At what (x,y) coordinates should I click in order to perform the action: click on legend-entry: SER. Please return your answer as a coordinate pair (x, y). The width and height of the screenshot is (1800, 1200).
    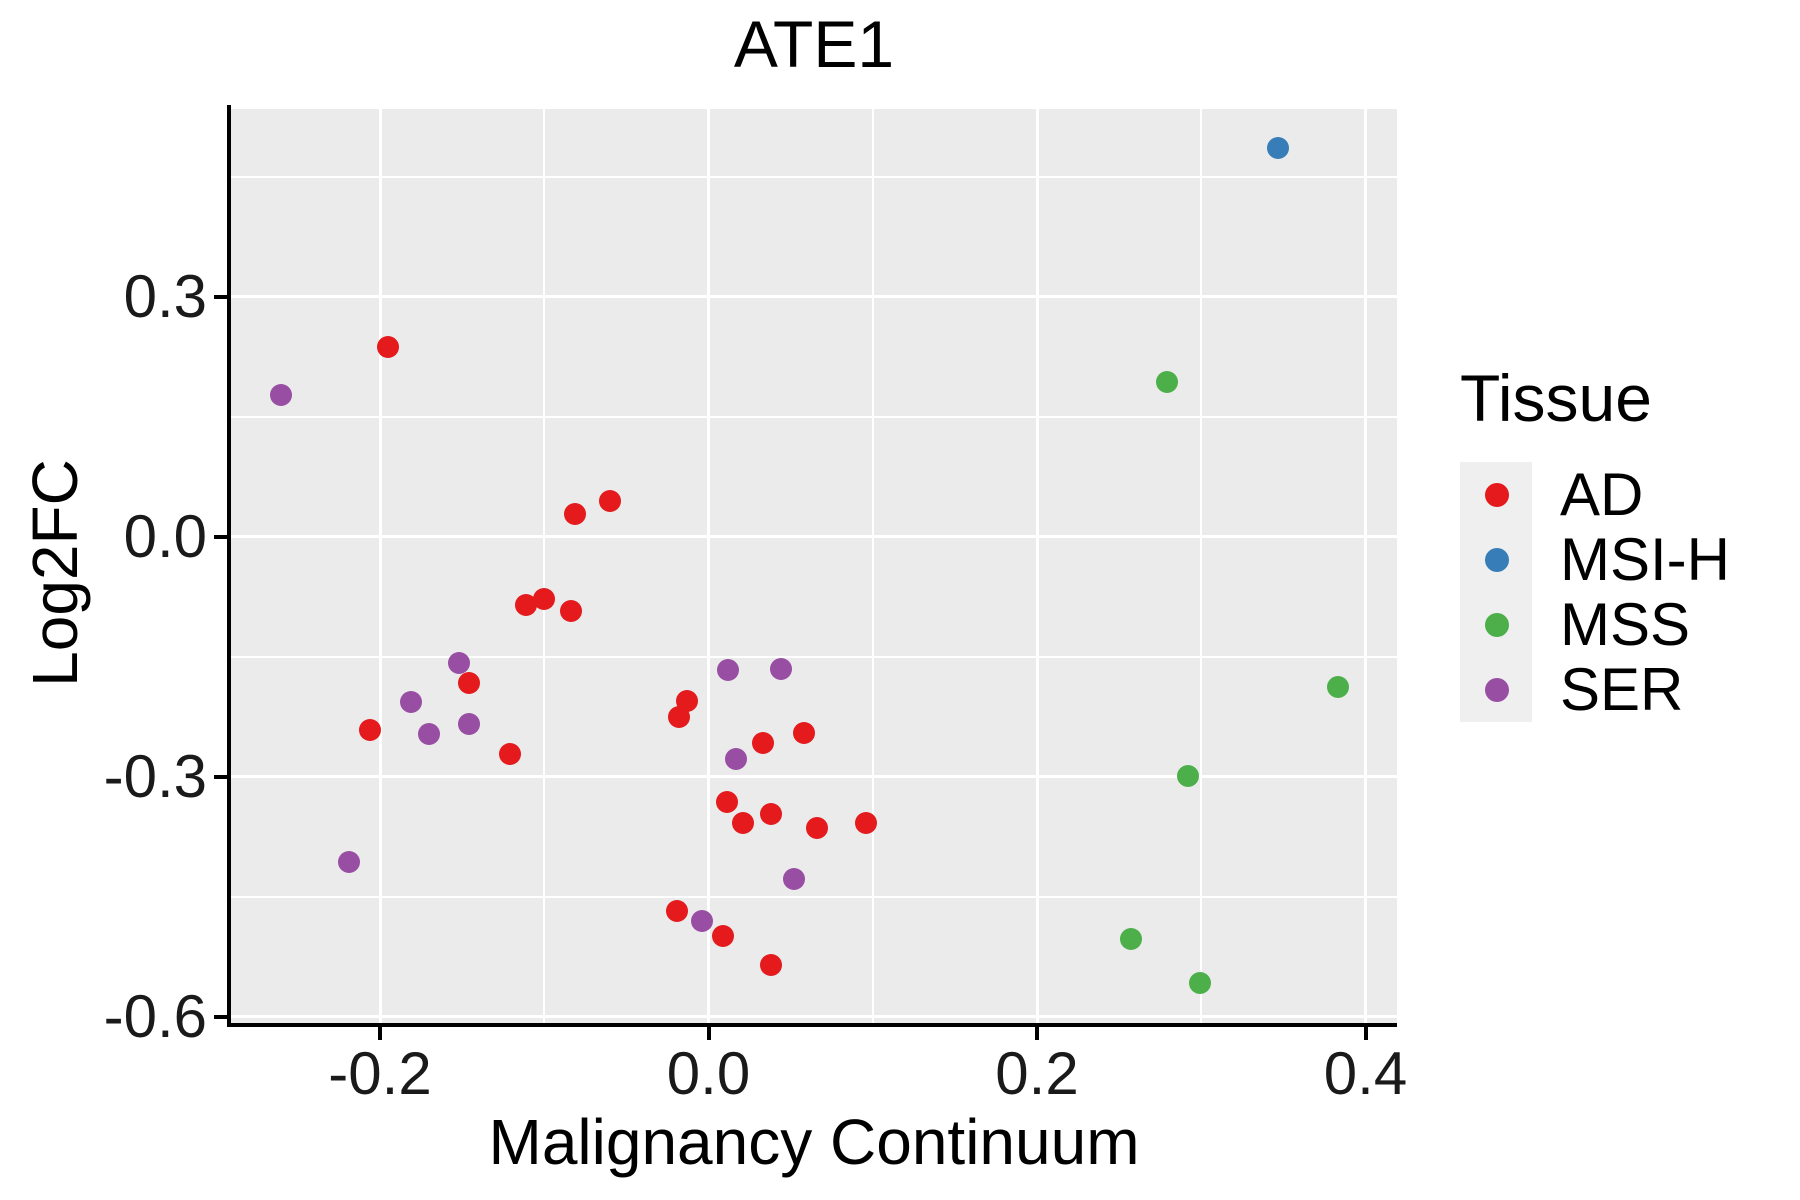
    Looking at the image, I should click on (1571, 689).